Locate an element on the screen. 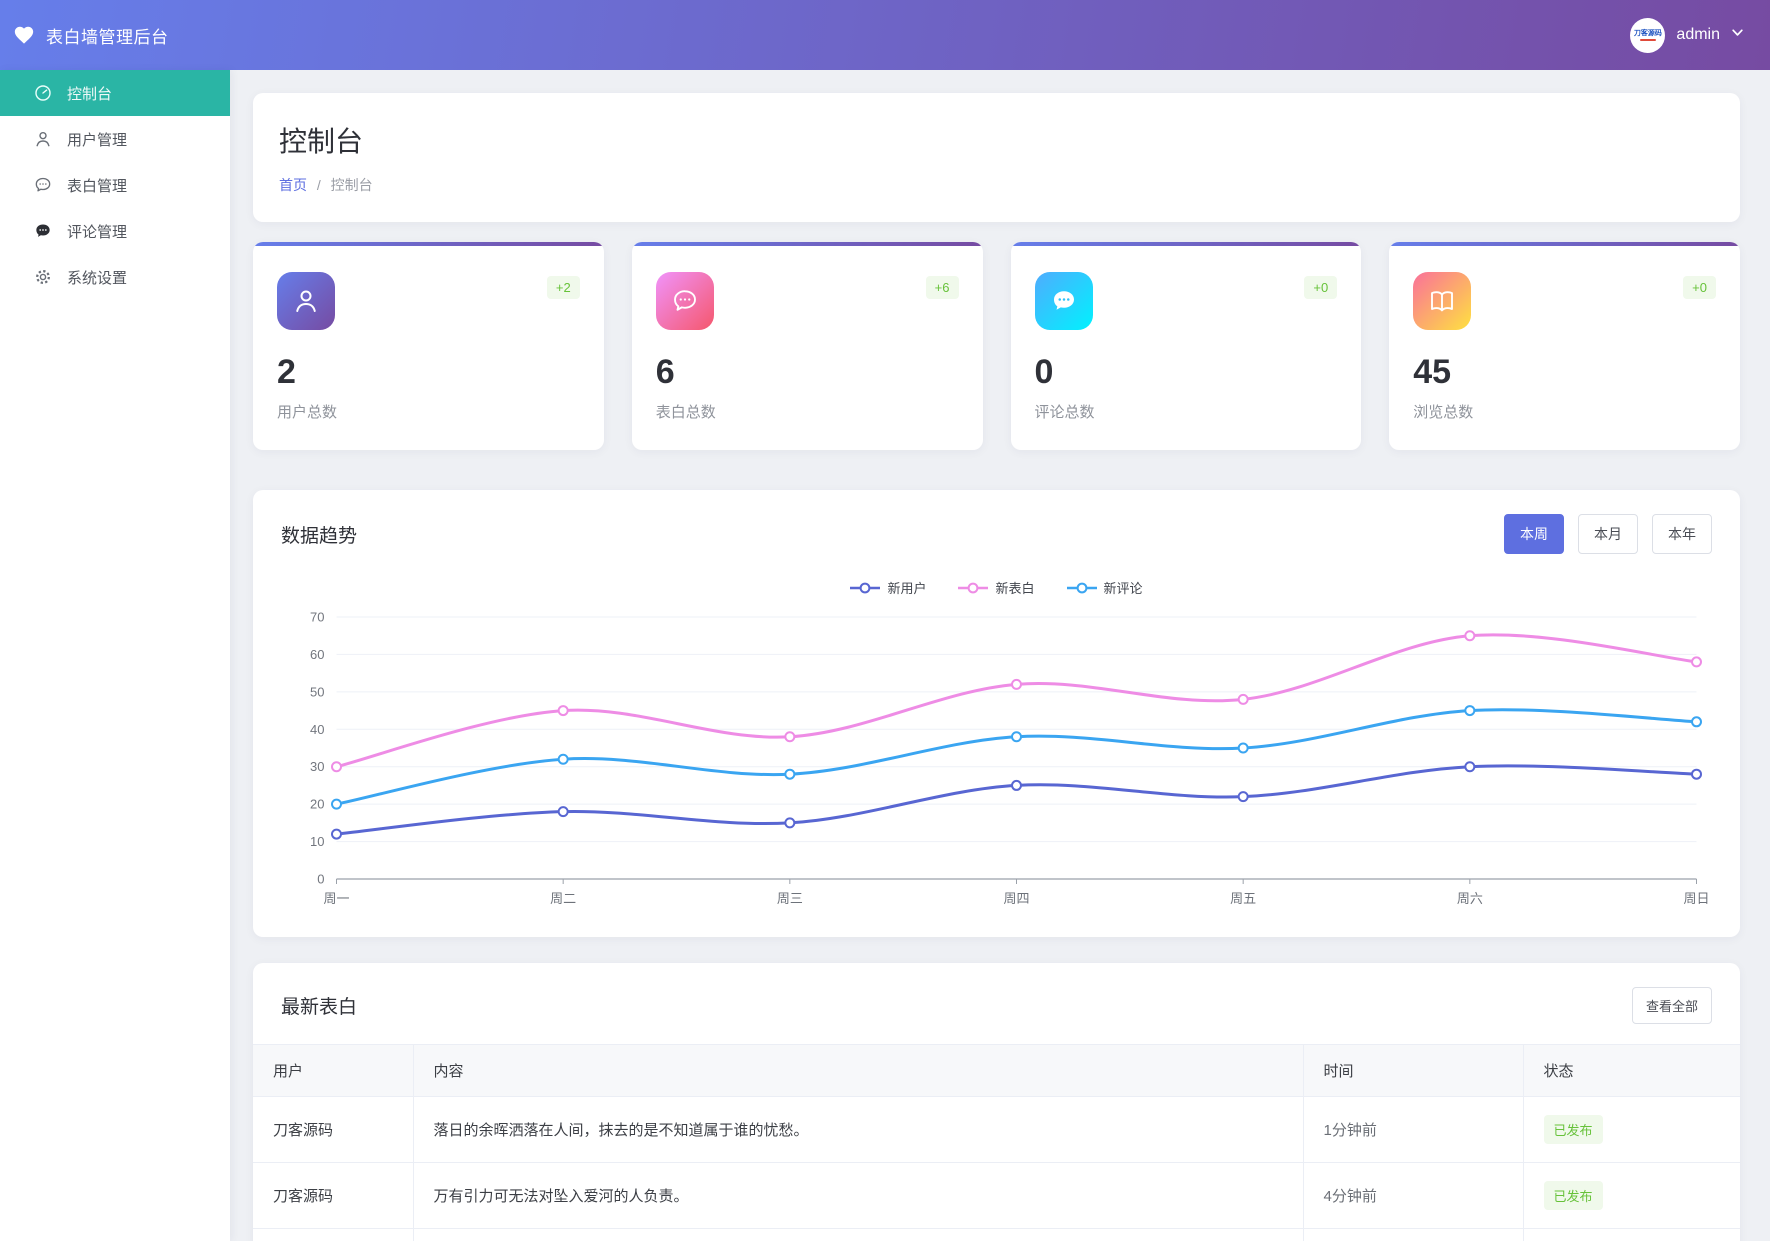 This screenshot has height=1241, width=1770. range-button-1: 本月 is located at coordinates (1608, 534).